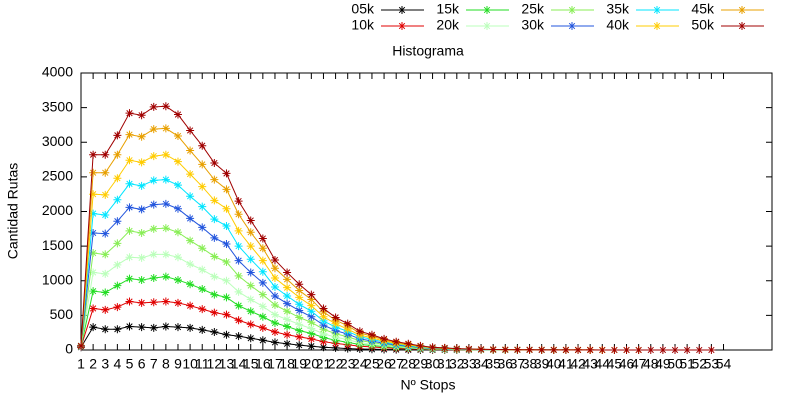  What do you see at coordinates (57, 72) in the screenshot?
I see `y-tick-label: 4000` at bounding box center [57, 72].